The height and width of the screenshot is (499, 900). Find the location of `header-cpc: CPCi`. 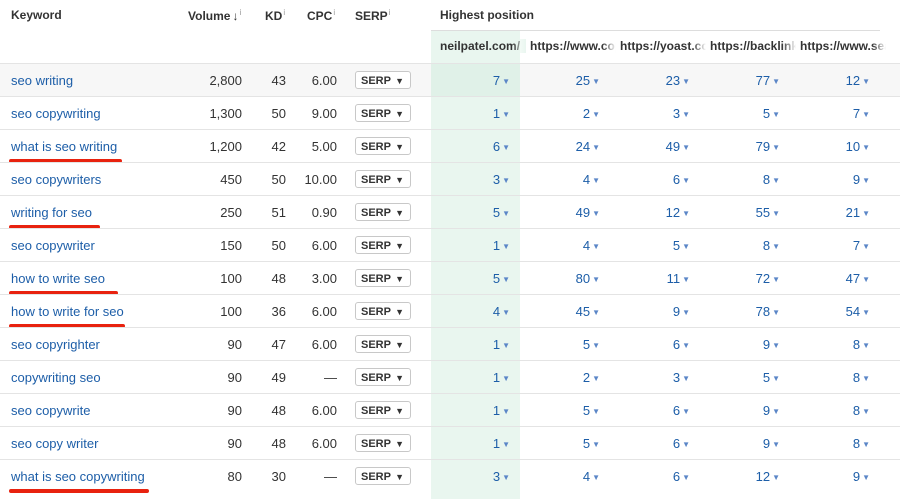

header-cpc: CPCi is located at coordinates (321, 15).